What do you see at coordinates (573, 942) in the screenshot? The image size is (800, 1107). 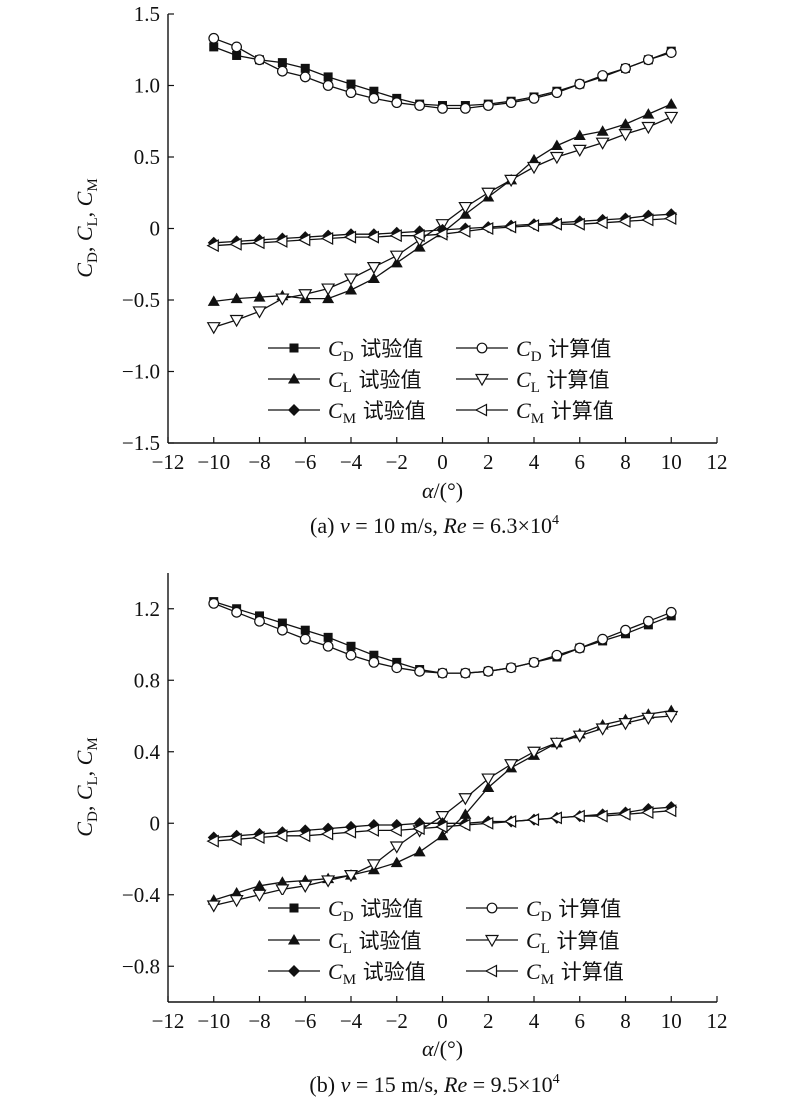 I see `legend-label: CL 计算值` at bounding box center [573, 942].